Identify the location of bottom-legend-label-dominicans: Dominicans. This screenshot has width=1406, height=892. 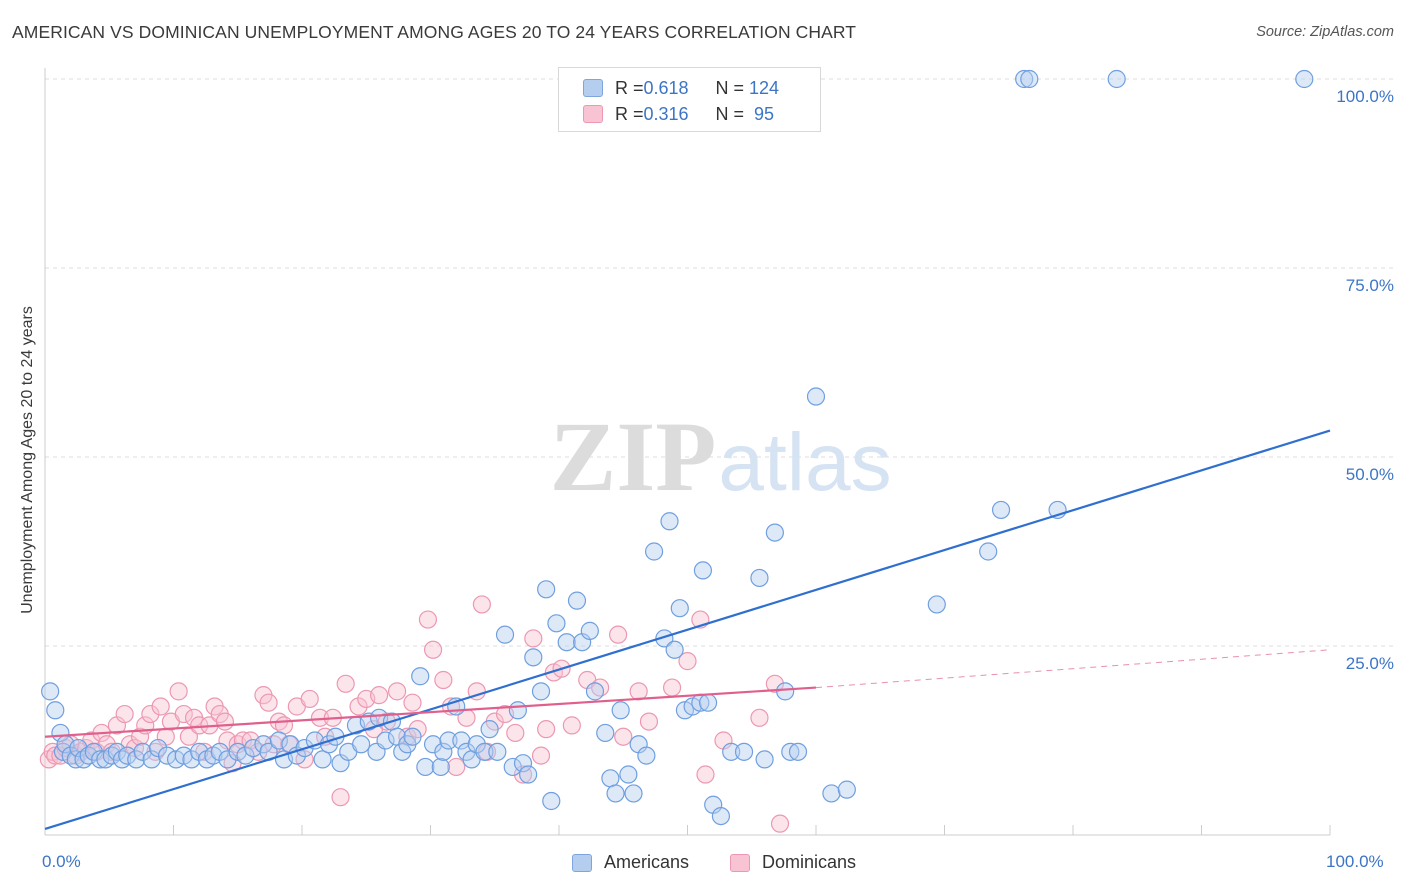
(809, 862).